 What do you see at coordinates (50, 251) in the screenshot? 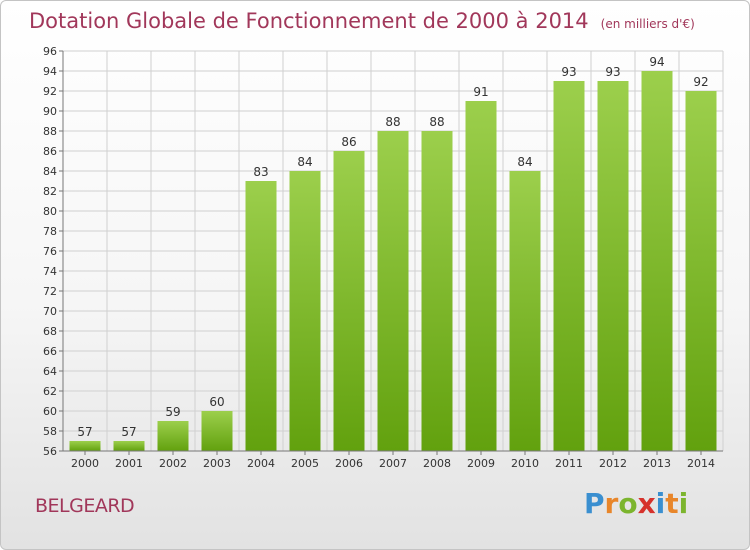
I see `y-tick-label: 76` at bounding box center [50, 251].